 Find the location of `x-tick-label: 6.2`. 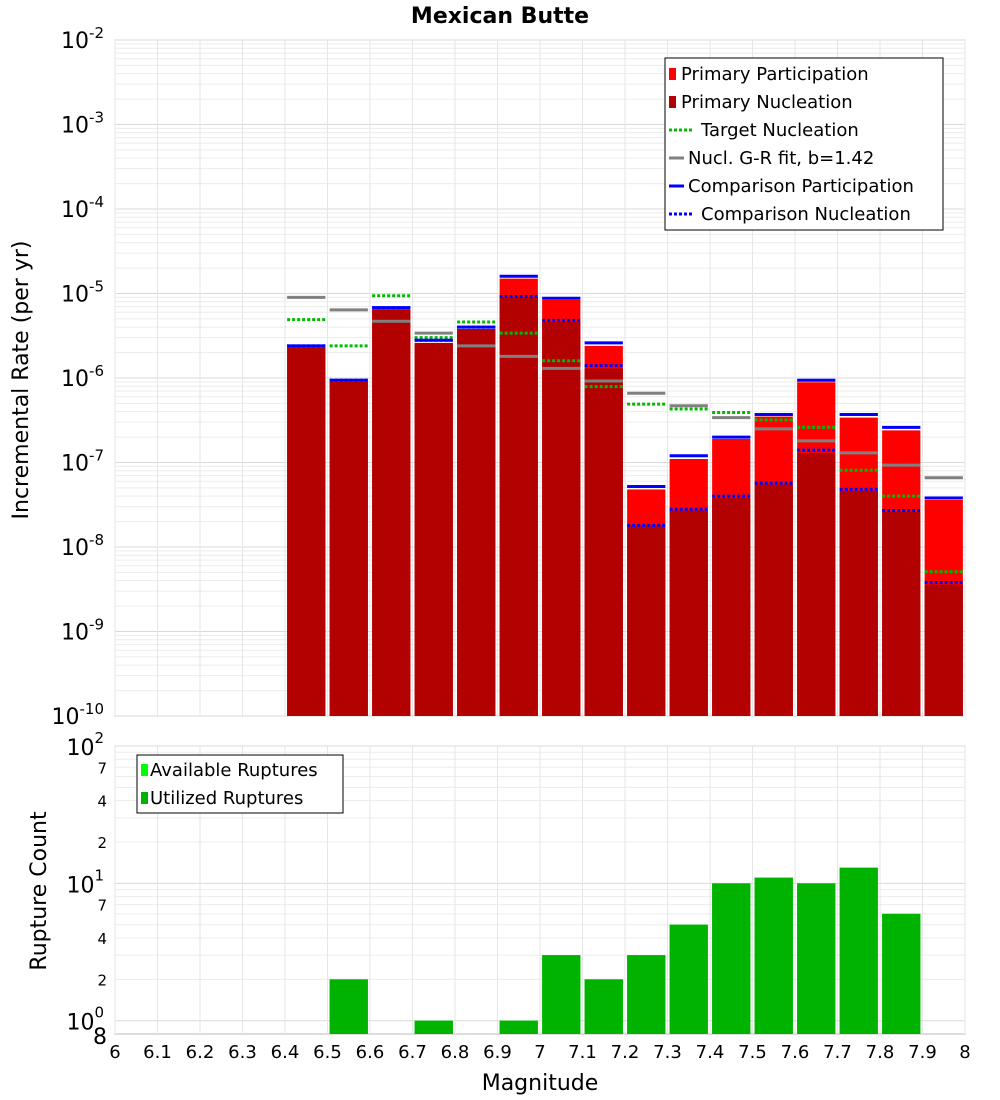

x-tick-label: 6.2 is located at coordinates (200, 1052).